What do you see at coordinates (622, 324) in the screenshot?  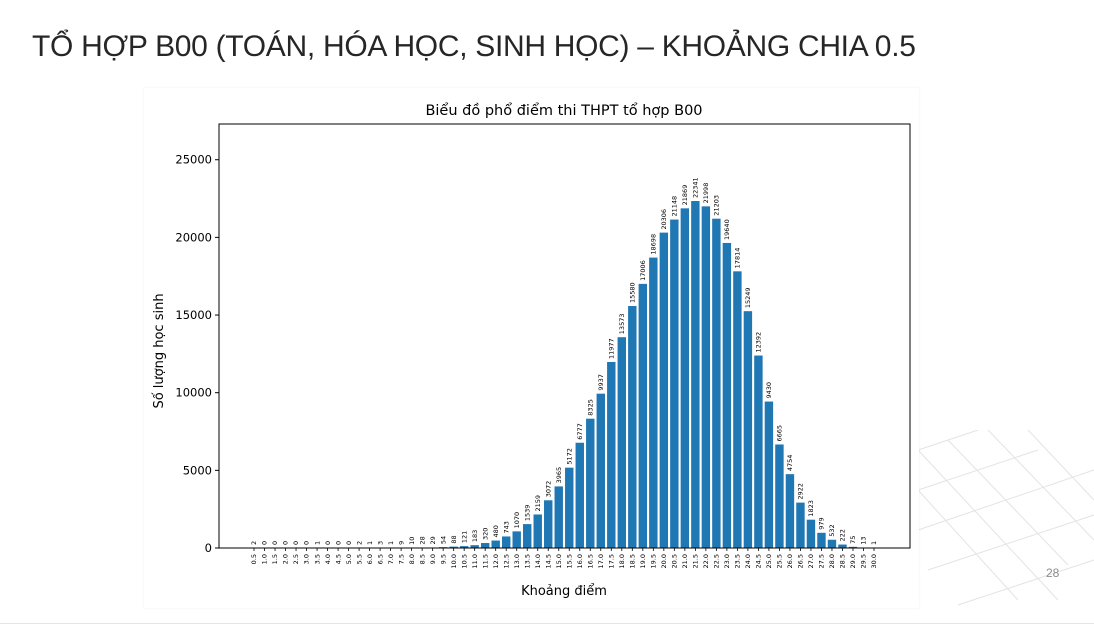 I see `bar-value-label: 13573` at bounding box center [622, 324].